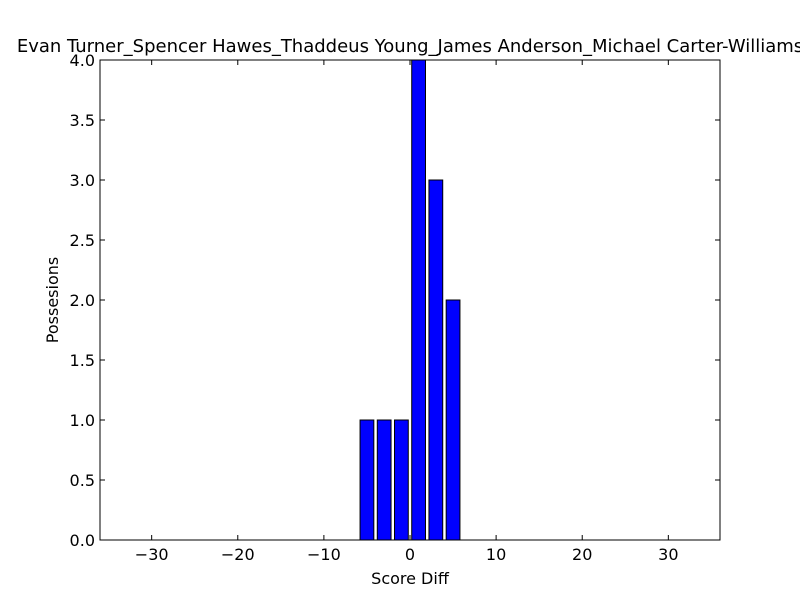 The width and height of the screenshot is (800, 600). I want to click on x-axis-label: Score Diff, so click(410, 578).